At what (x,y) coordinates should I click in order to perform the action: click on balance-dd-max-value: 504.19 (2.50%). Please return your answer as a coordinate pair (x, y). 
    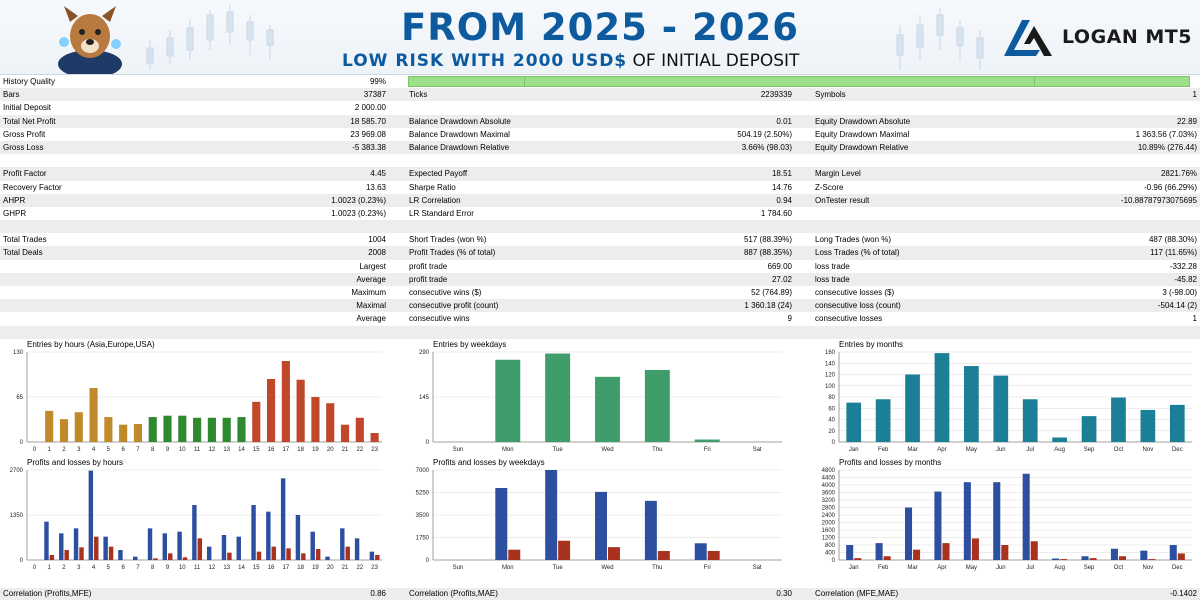
    Looking at the image, I should click on (764, 134).